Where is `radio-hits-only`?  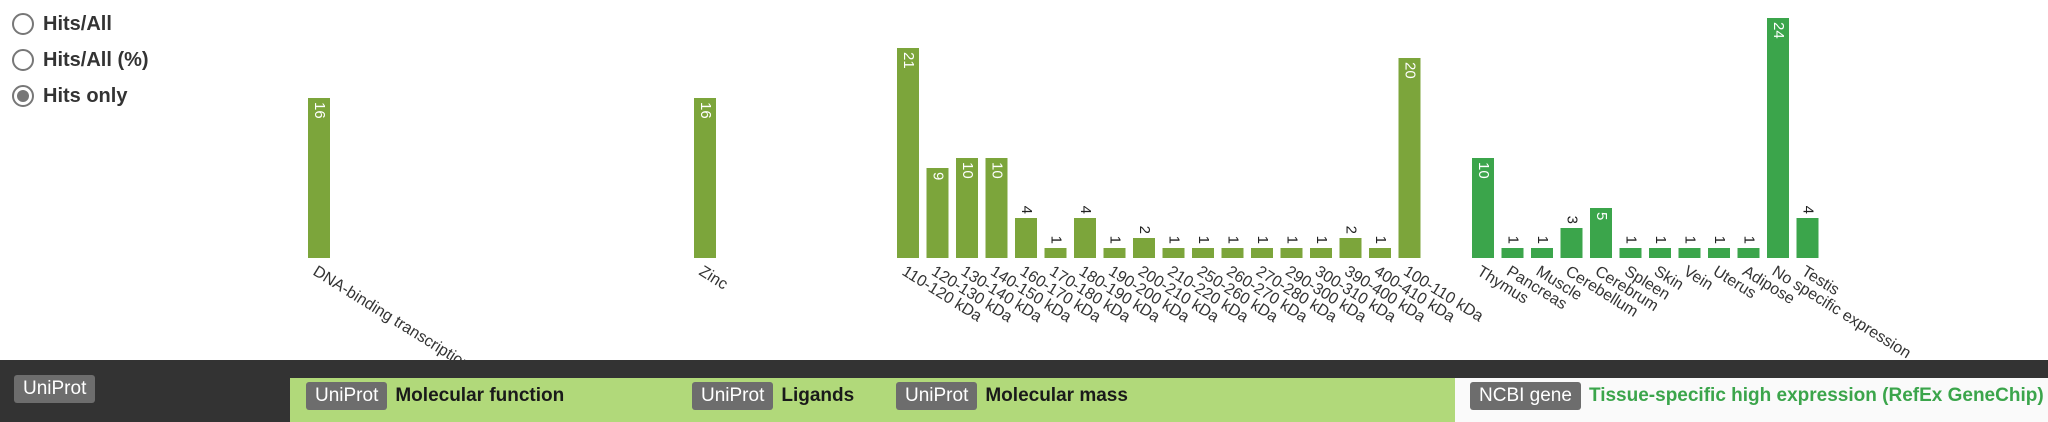
radio-hits-only is located at coordinates (23, 96).